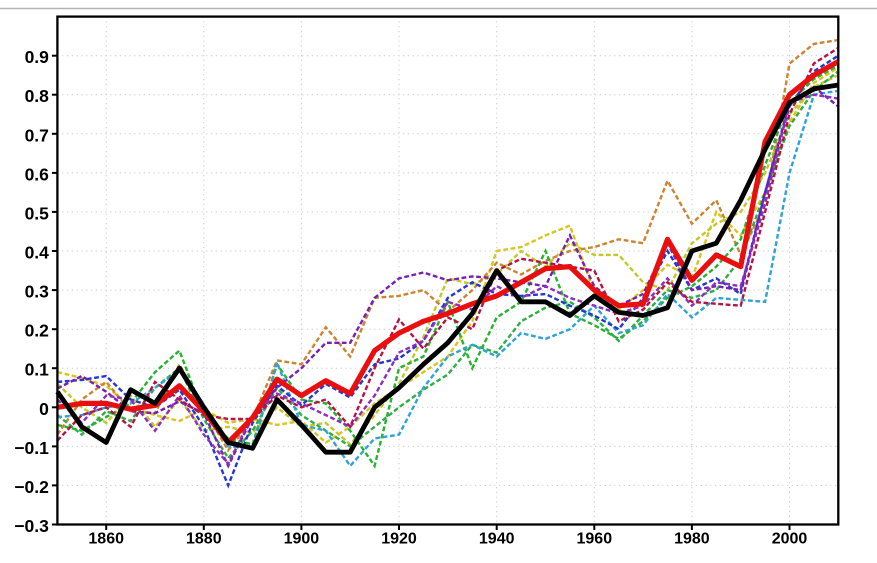  I want to click on svg-text: 2000, so click(790, 539).